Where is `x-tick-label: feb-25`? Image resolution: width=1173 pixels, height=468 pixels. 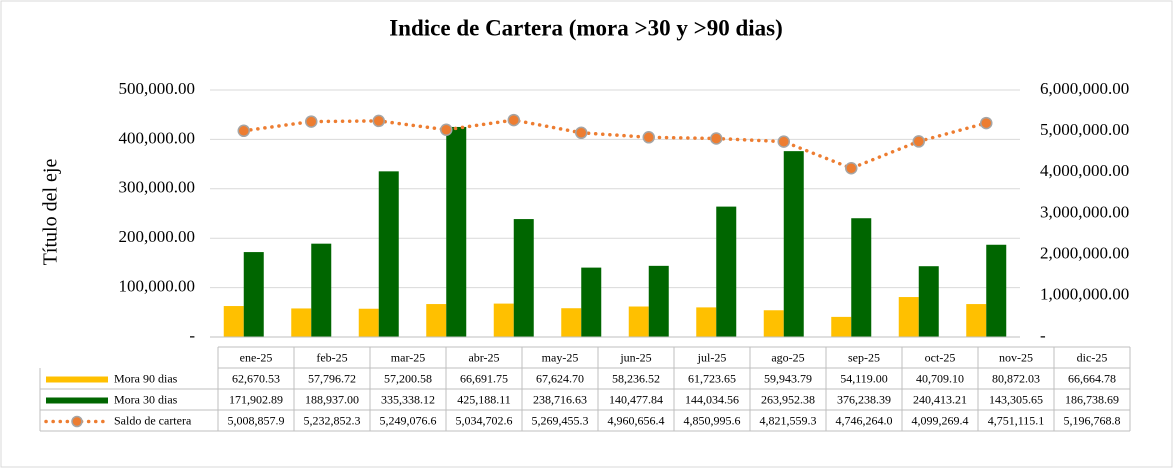 x-tick-label: feb-25 is located at coordinates (331, 357).